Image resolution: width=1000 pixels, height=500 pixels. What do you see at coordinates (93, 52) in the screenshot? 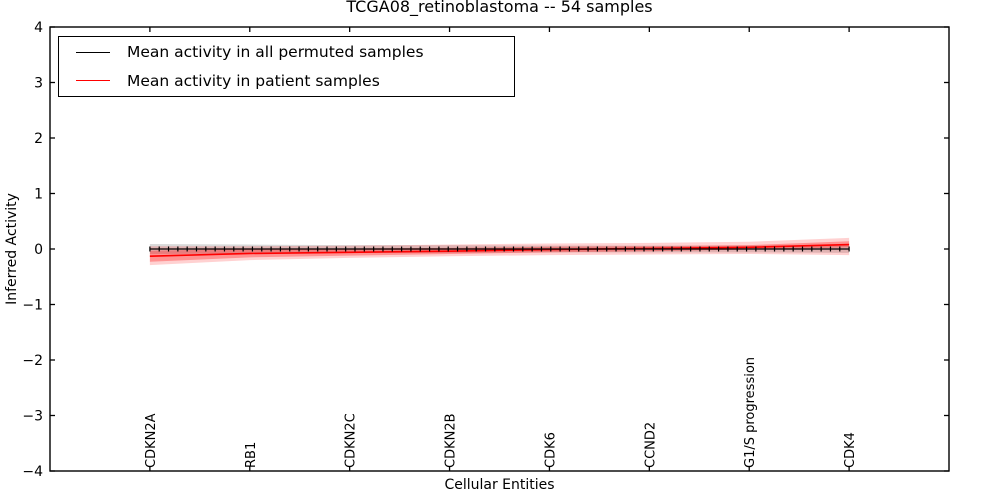
I see `legend-line-black` at bounding box center [93, 52].